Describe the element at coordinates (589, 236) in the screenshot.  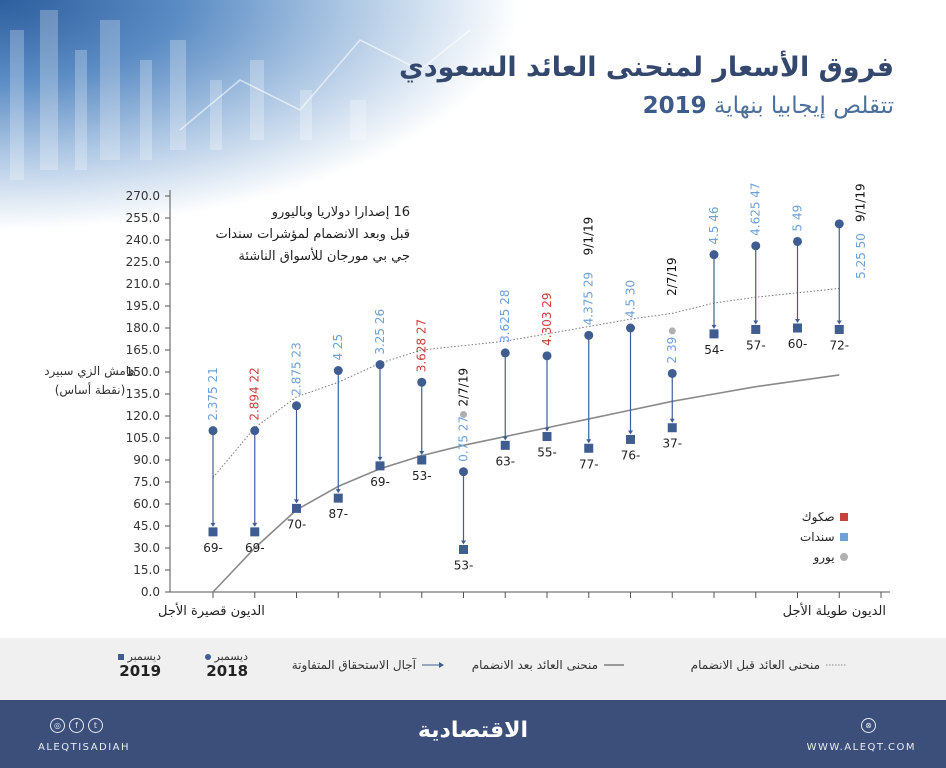
I see `issue-date-label: 9/1/19` at that location.